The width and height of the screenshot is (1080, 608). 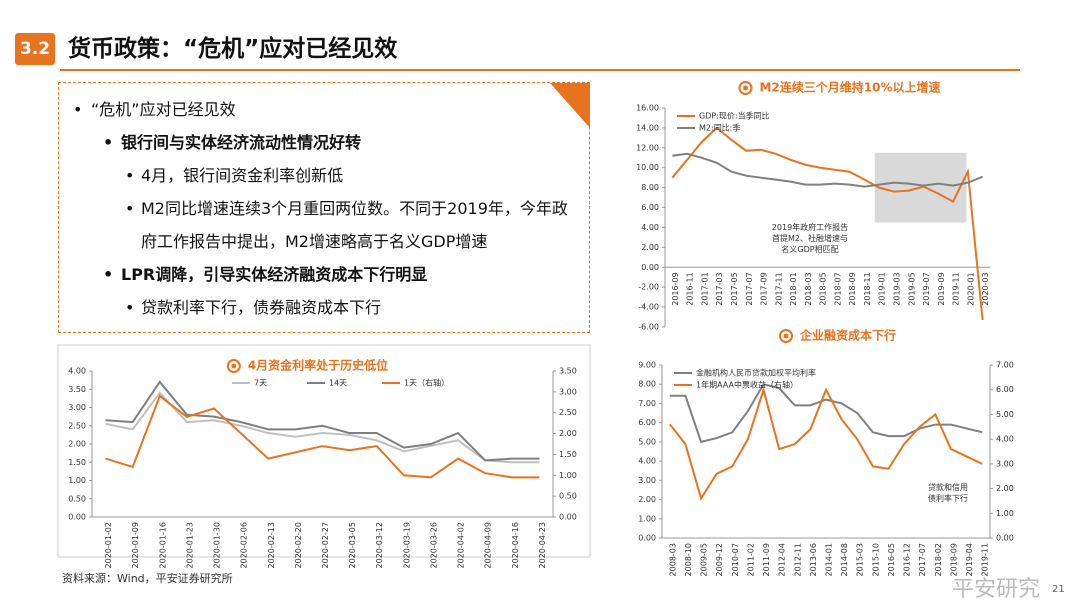 What do you see at coordinates (647, 441) in the screenshot?
I see `y-tick-label: 5.00` at bounding box center [647, 441].